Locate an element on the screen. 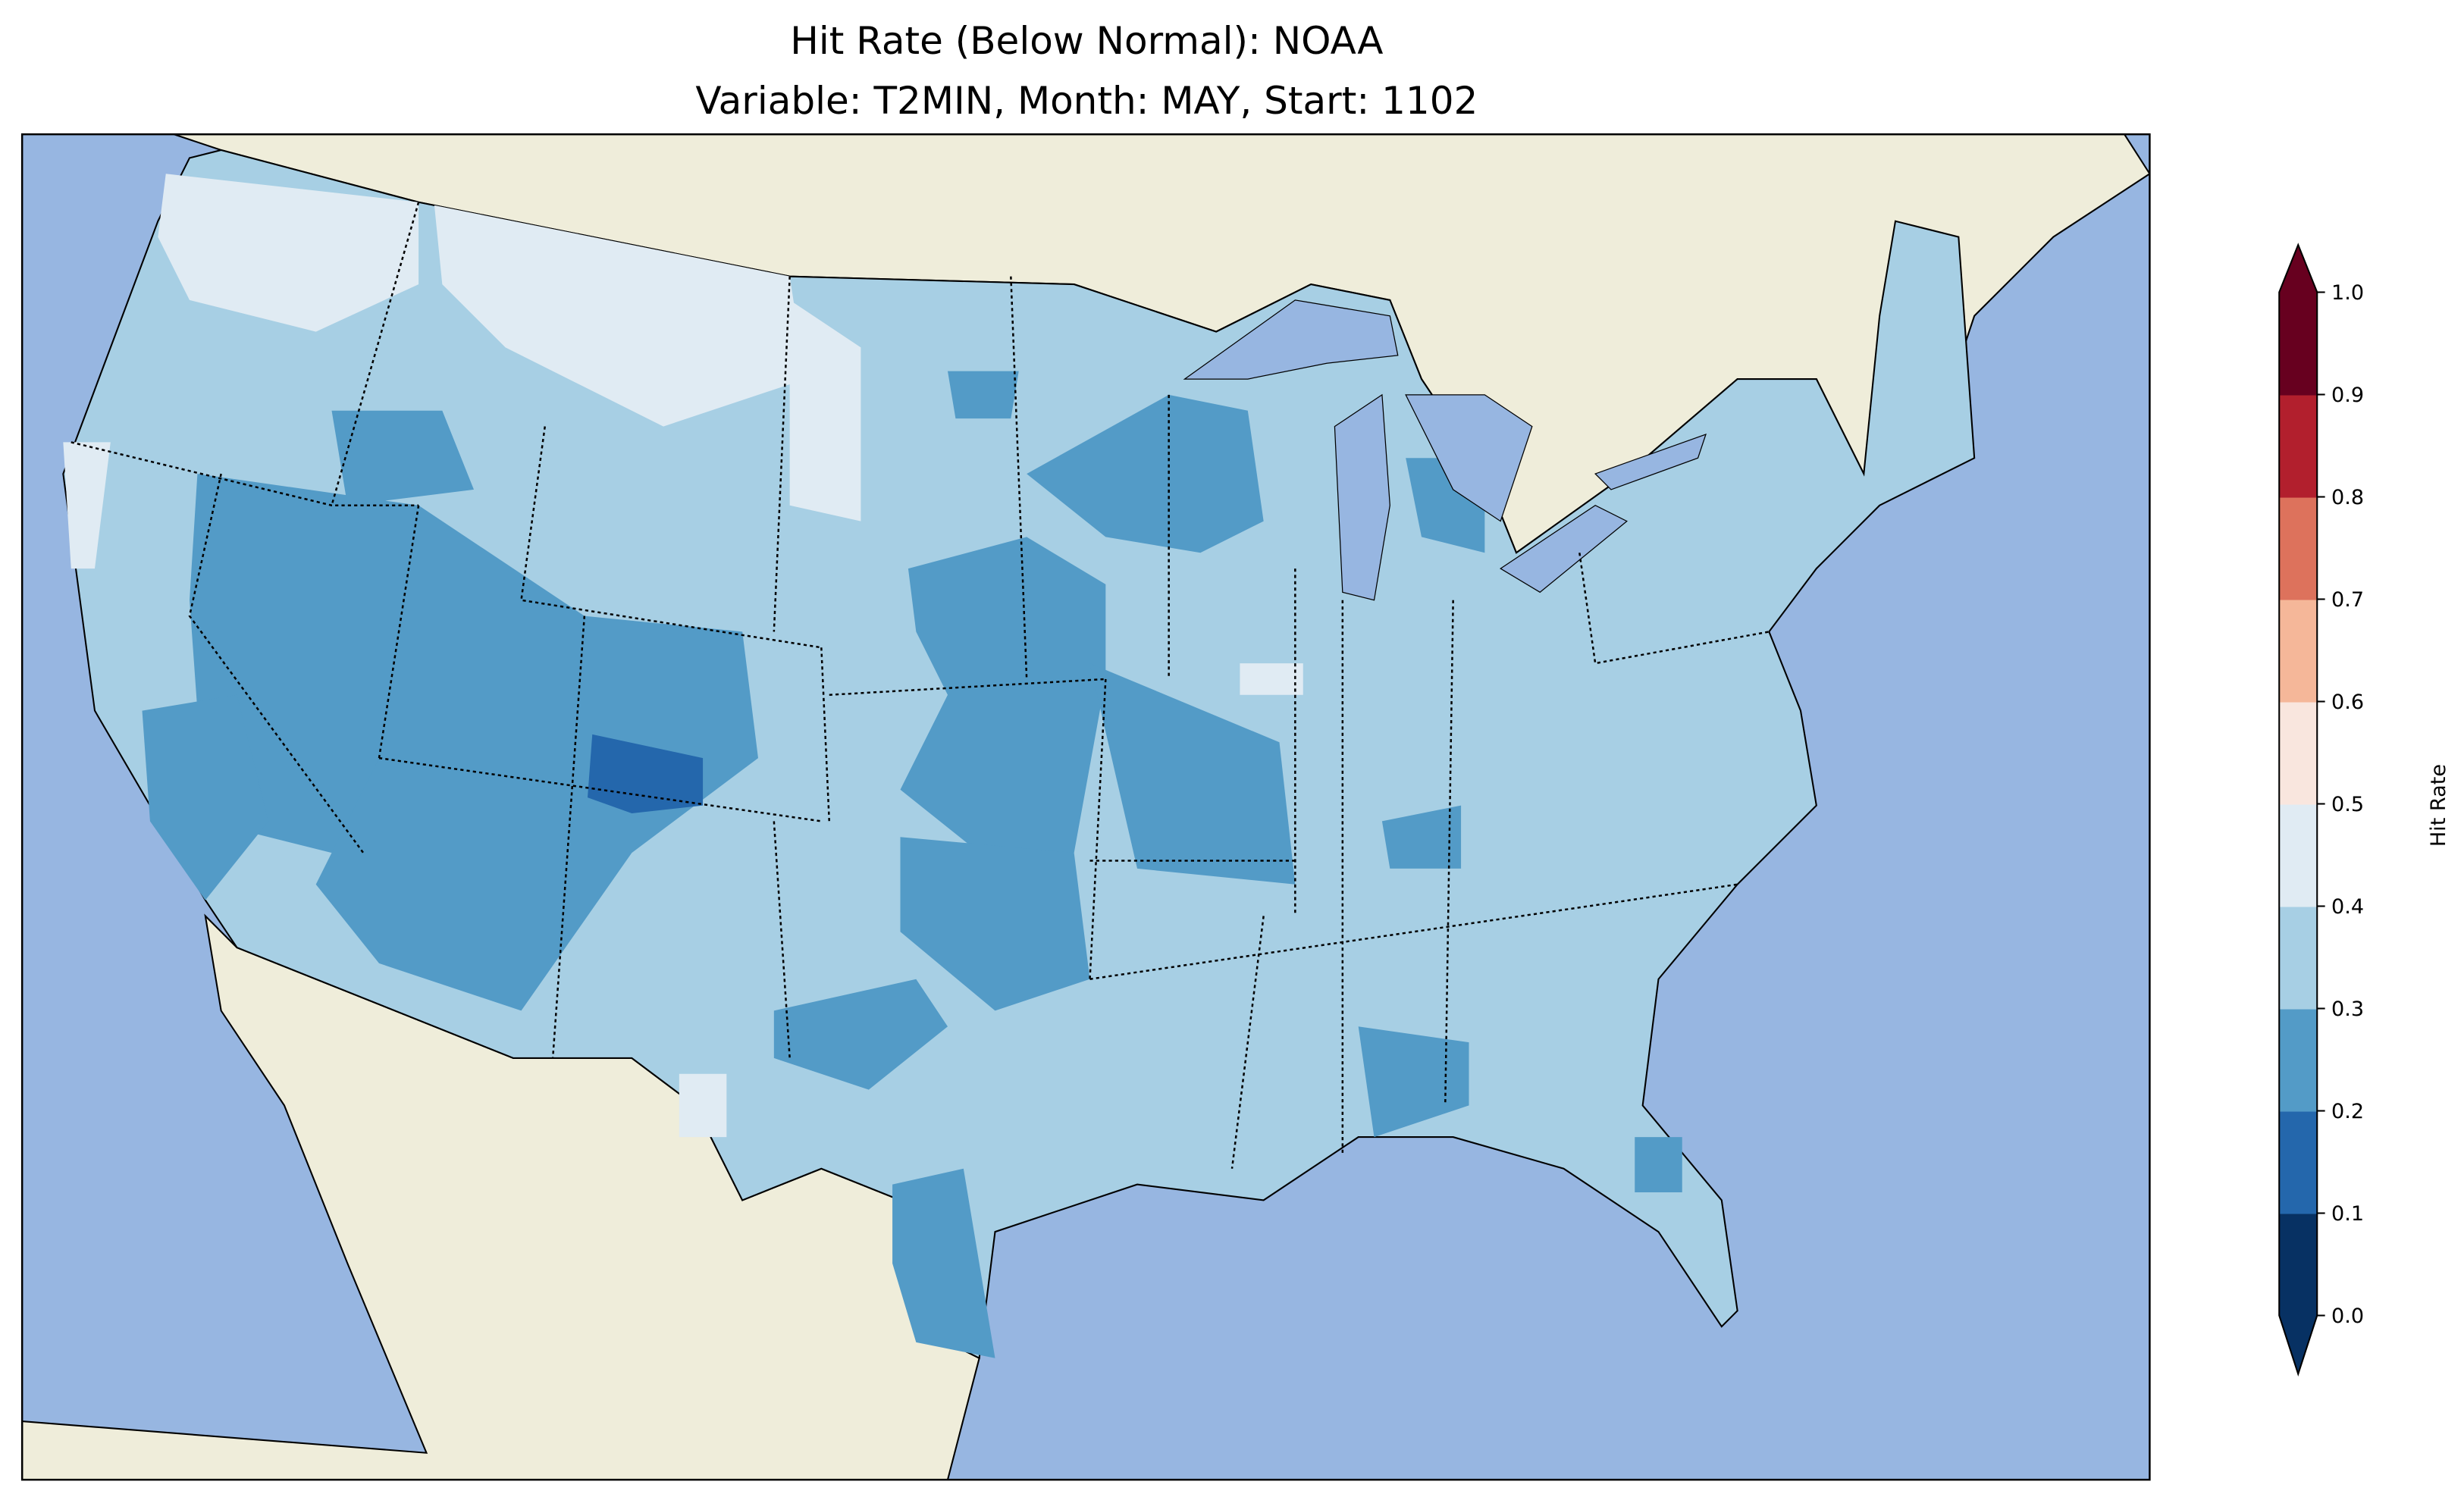 The height and width of the screenshot is (1494, 2464). colorbar-under-arrow is located at coordinates (2298, 1344).